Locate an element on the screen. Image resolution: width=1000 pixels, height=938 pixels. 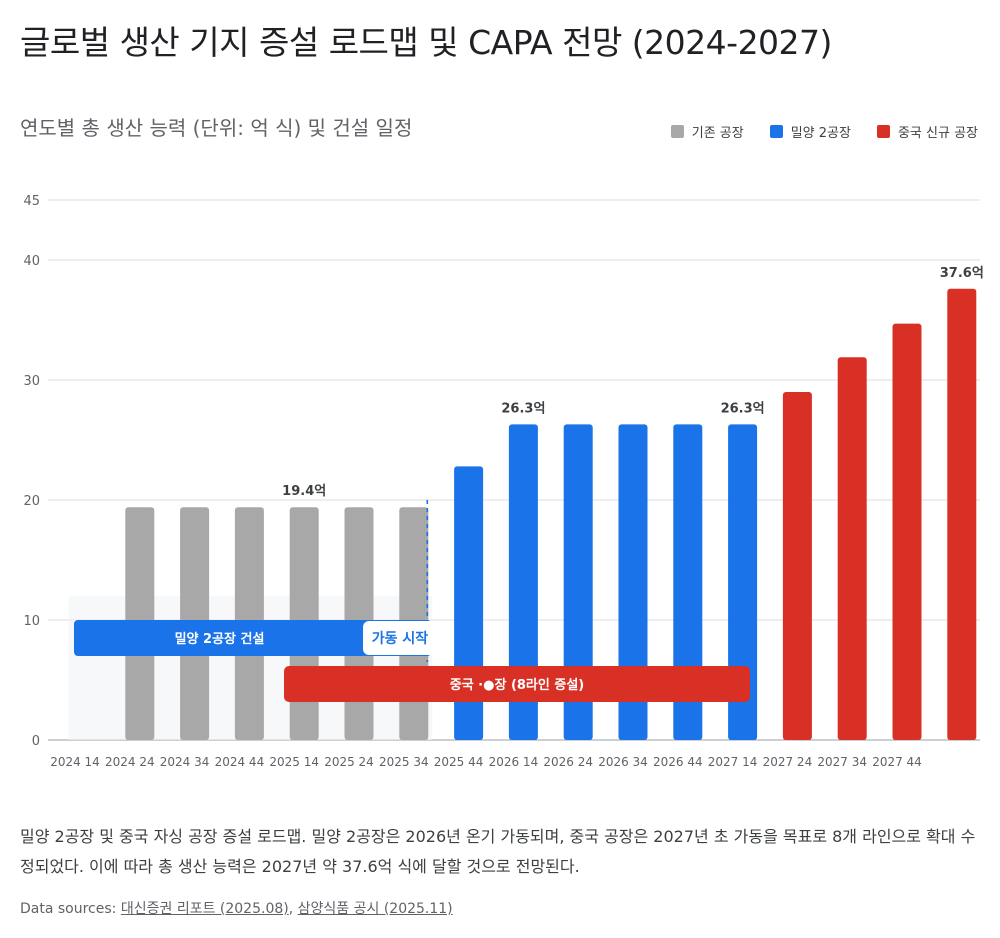
legend-item-miryang: 밀양 2공장 is located at coordinates (810, 131).